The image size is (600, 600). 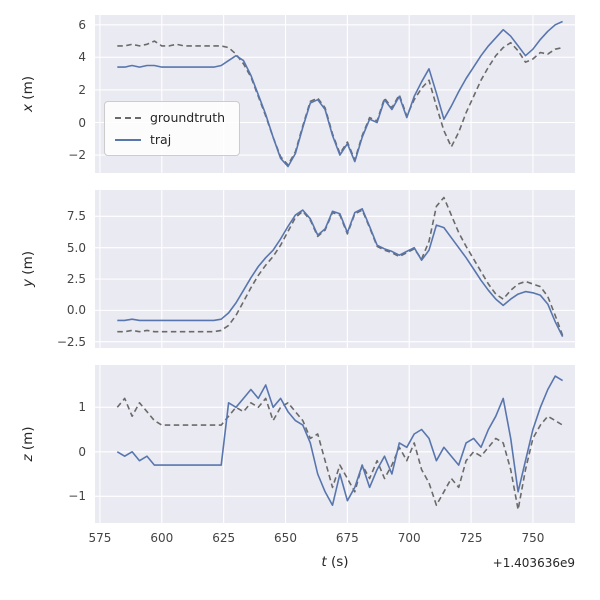 I want to click on y-tick-label: 6, so click(x=82, y=24).